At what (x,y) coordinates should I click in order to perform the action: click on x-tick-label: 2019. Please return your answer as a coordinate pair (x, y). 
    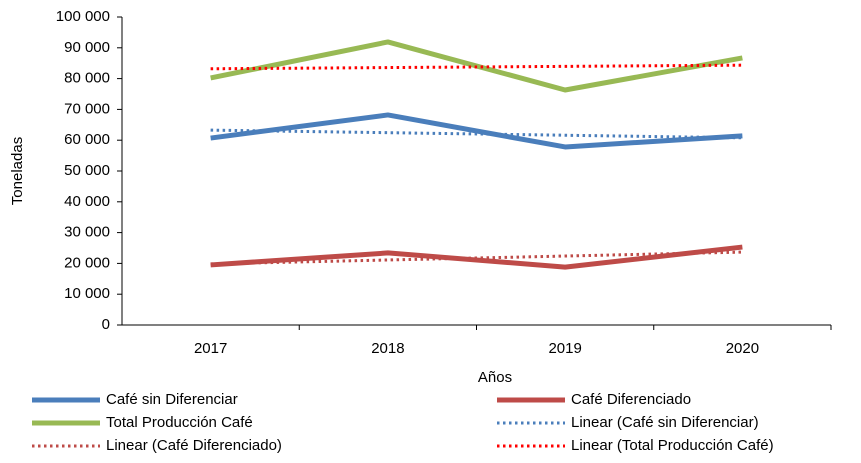
    Looking at the image, I should click on (564, 348).